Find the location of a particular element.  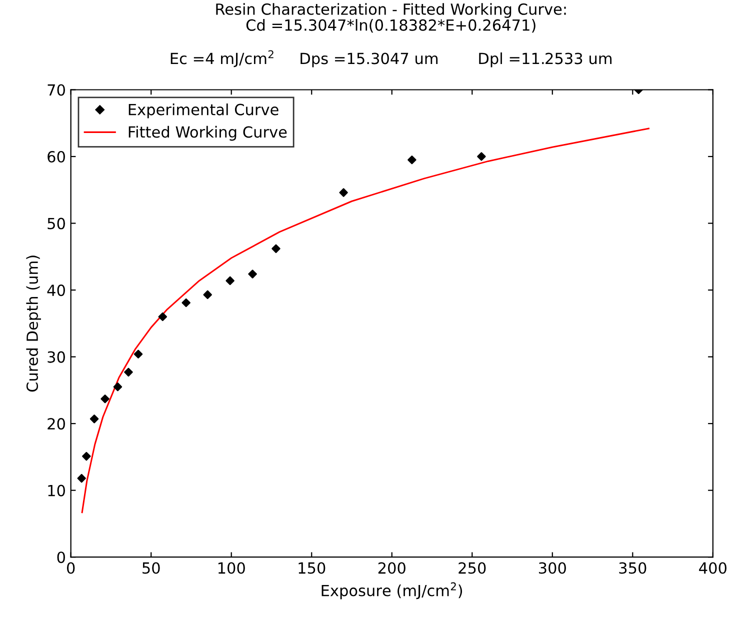

y-tick-label: 50 is located at coordinates (56, 224).